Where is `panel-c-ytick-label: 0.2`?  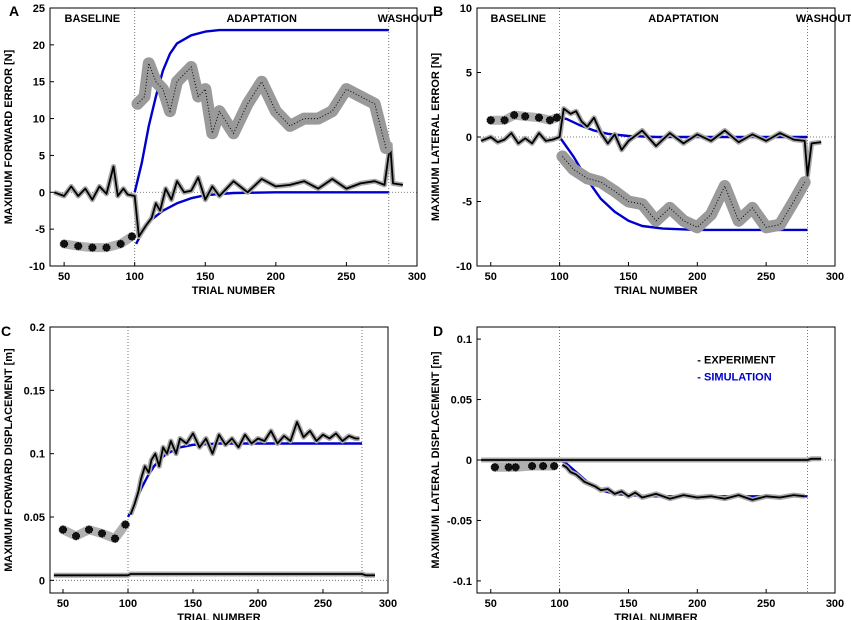
panel-c-ytick-label: 0.2 is located at coordinates (37, 328).